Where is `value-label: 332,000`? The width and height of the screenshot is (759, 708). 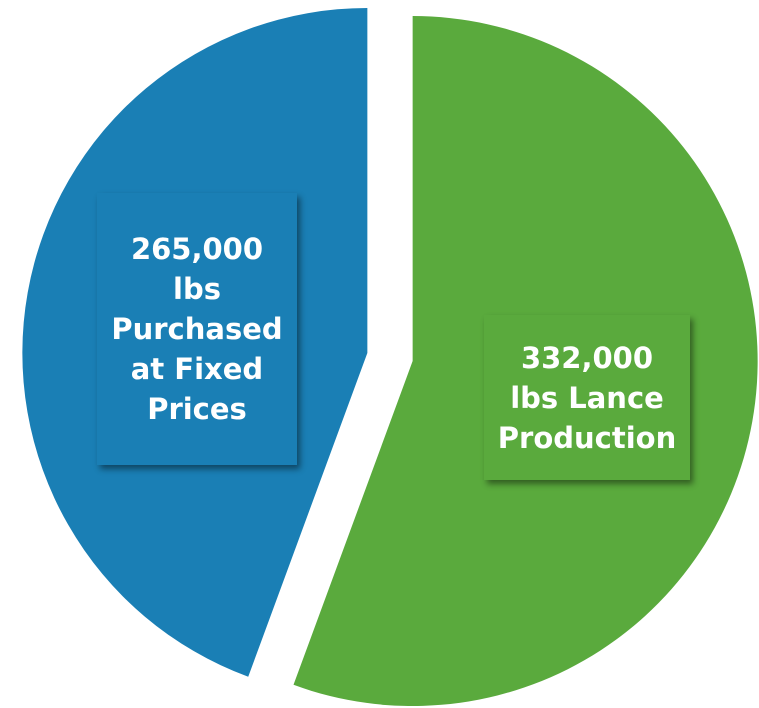 value-label: 332,000 is located at coordinates (587, 357).